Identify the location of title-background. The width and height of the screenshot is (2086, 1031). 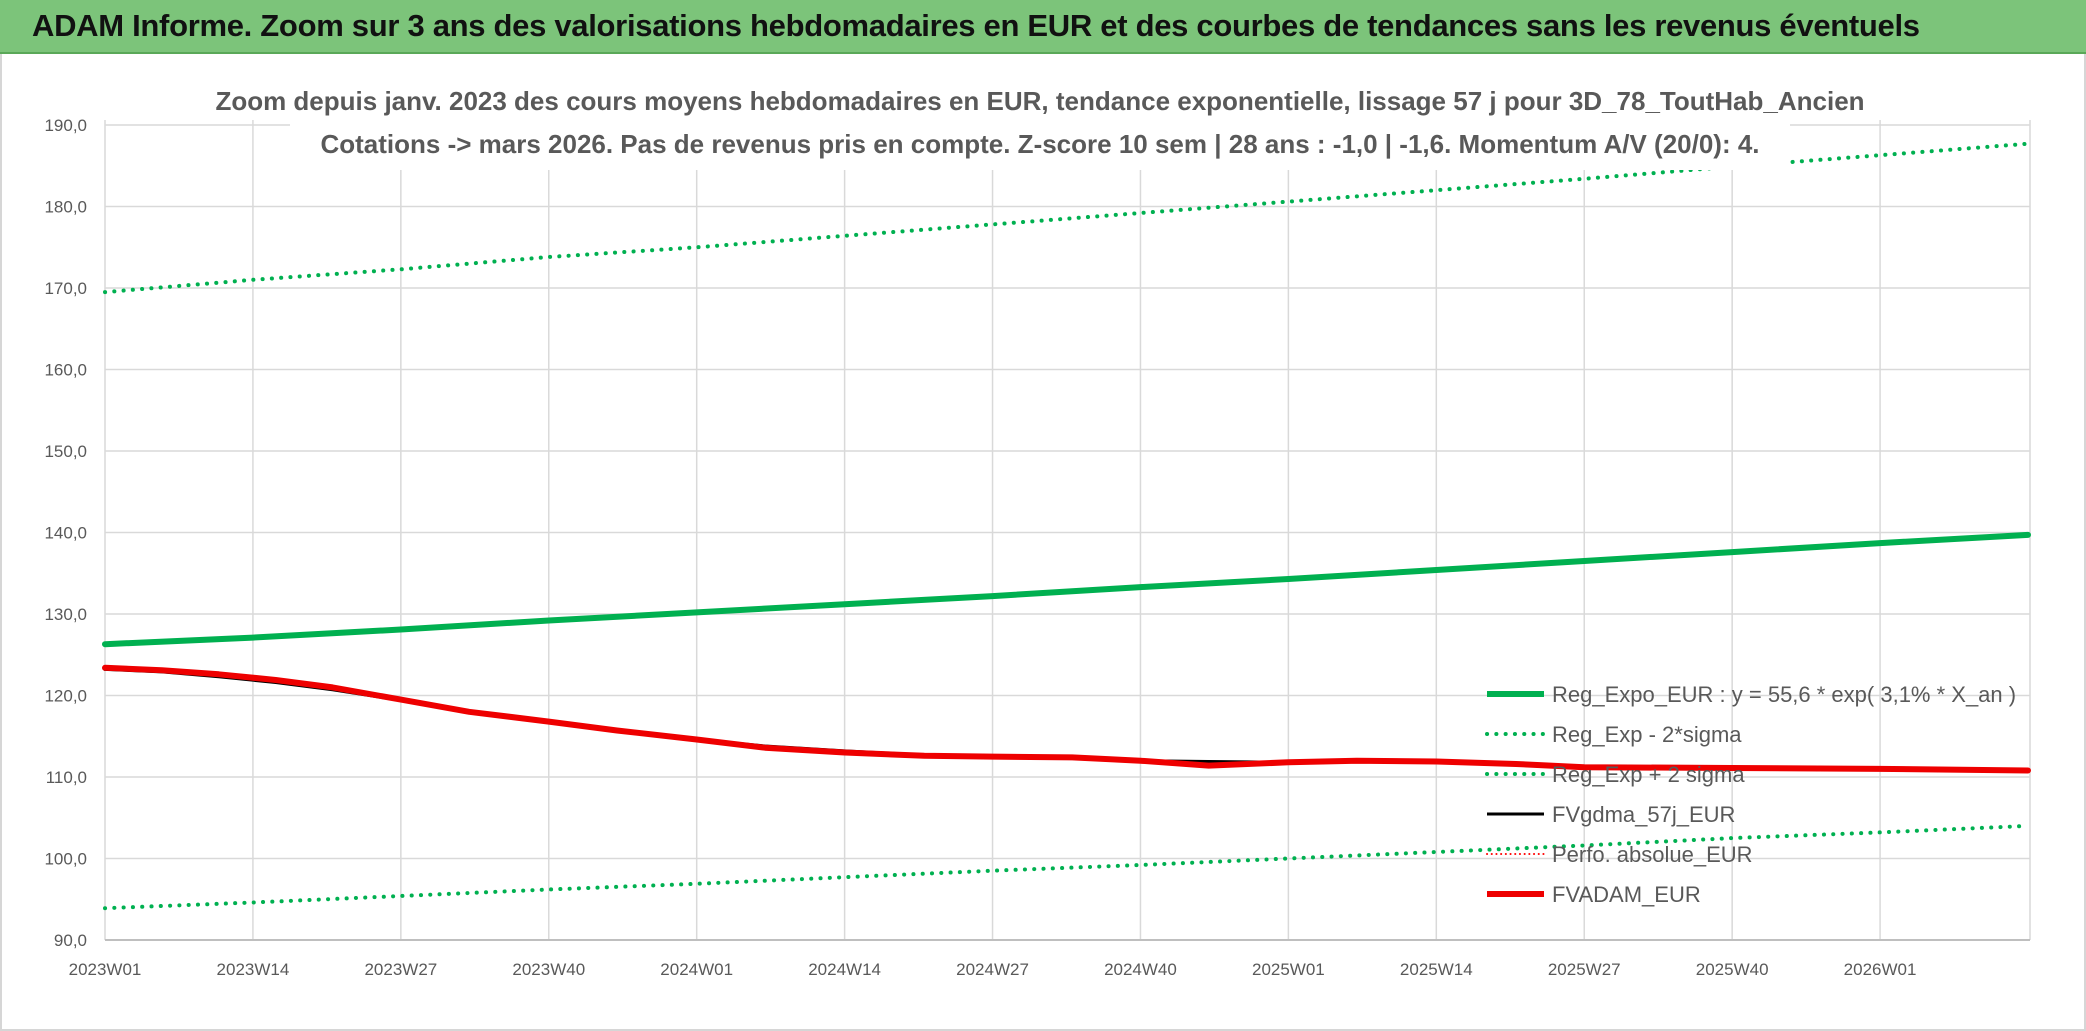
(1040, 124).